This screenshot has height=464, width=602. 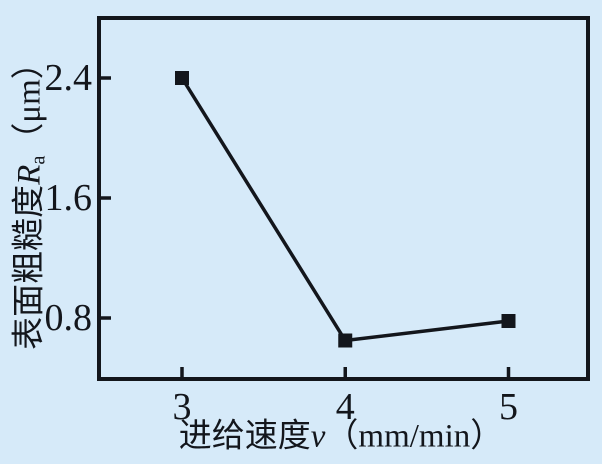 What do you see at coordinates (508, 407) in the screenshot?
I see `x-tick-label: 5` at bounding box center [508, 407].